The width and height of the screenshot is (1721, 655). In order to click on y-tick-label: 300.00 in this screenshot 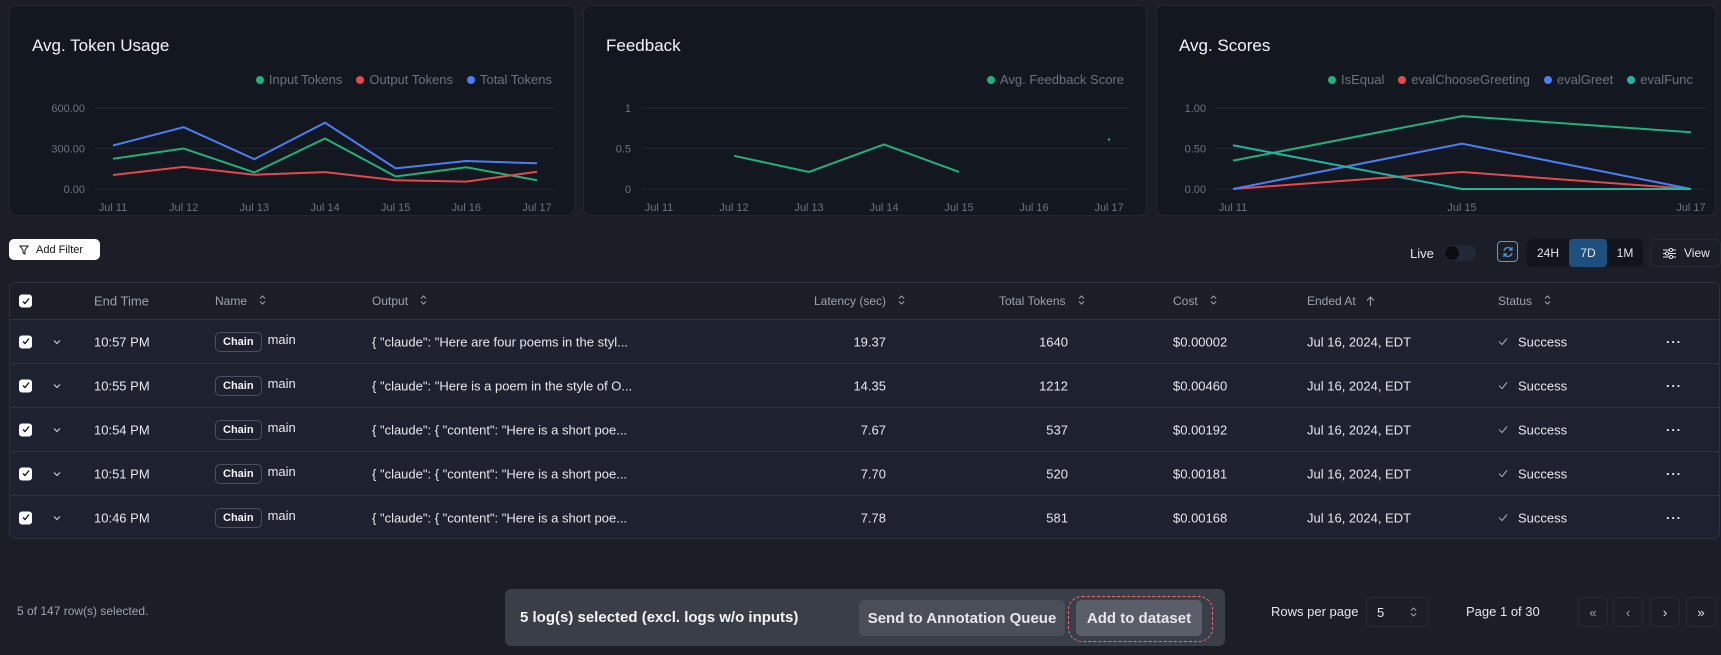, I will do `click(68, 150)`.